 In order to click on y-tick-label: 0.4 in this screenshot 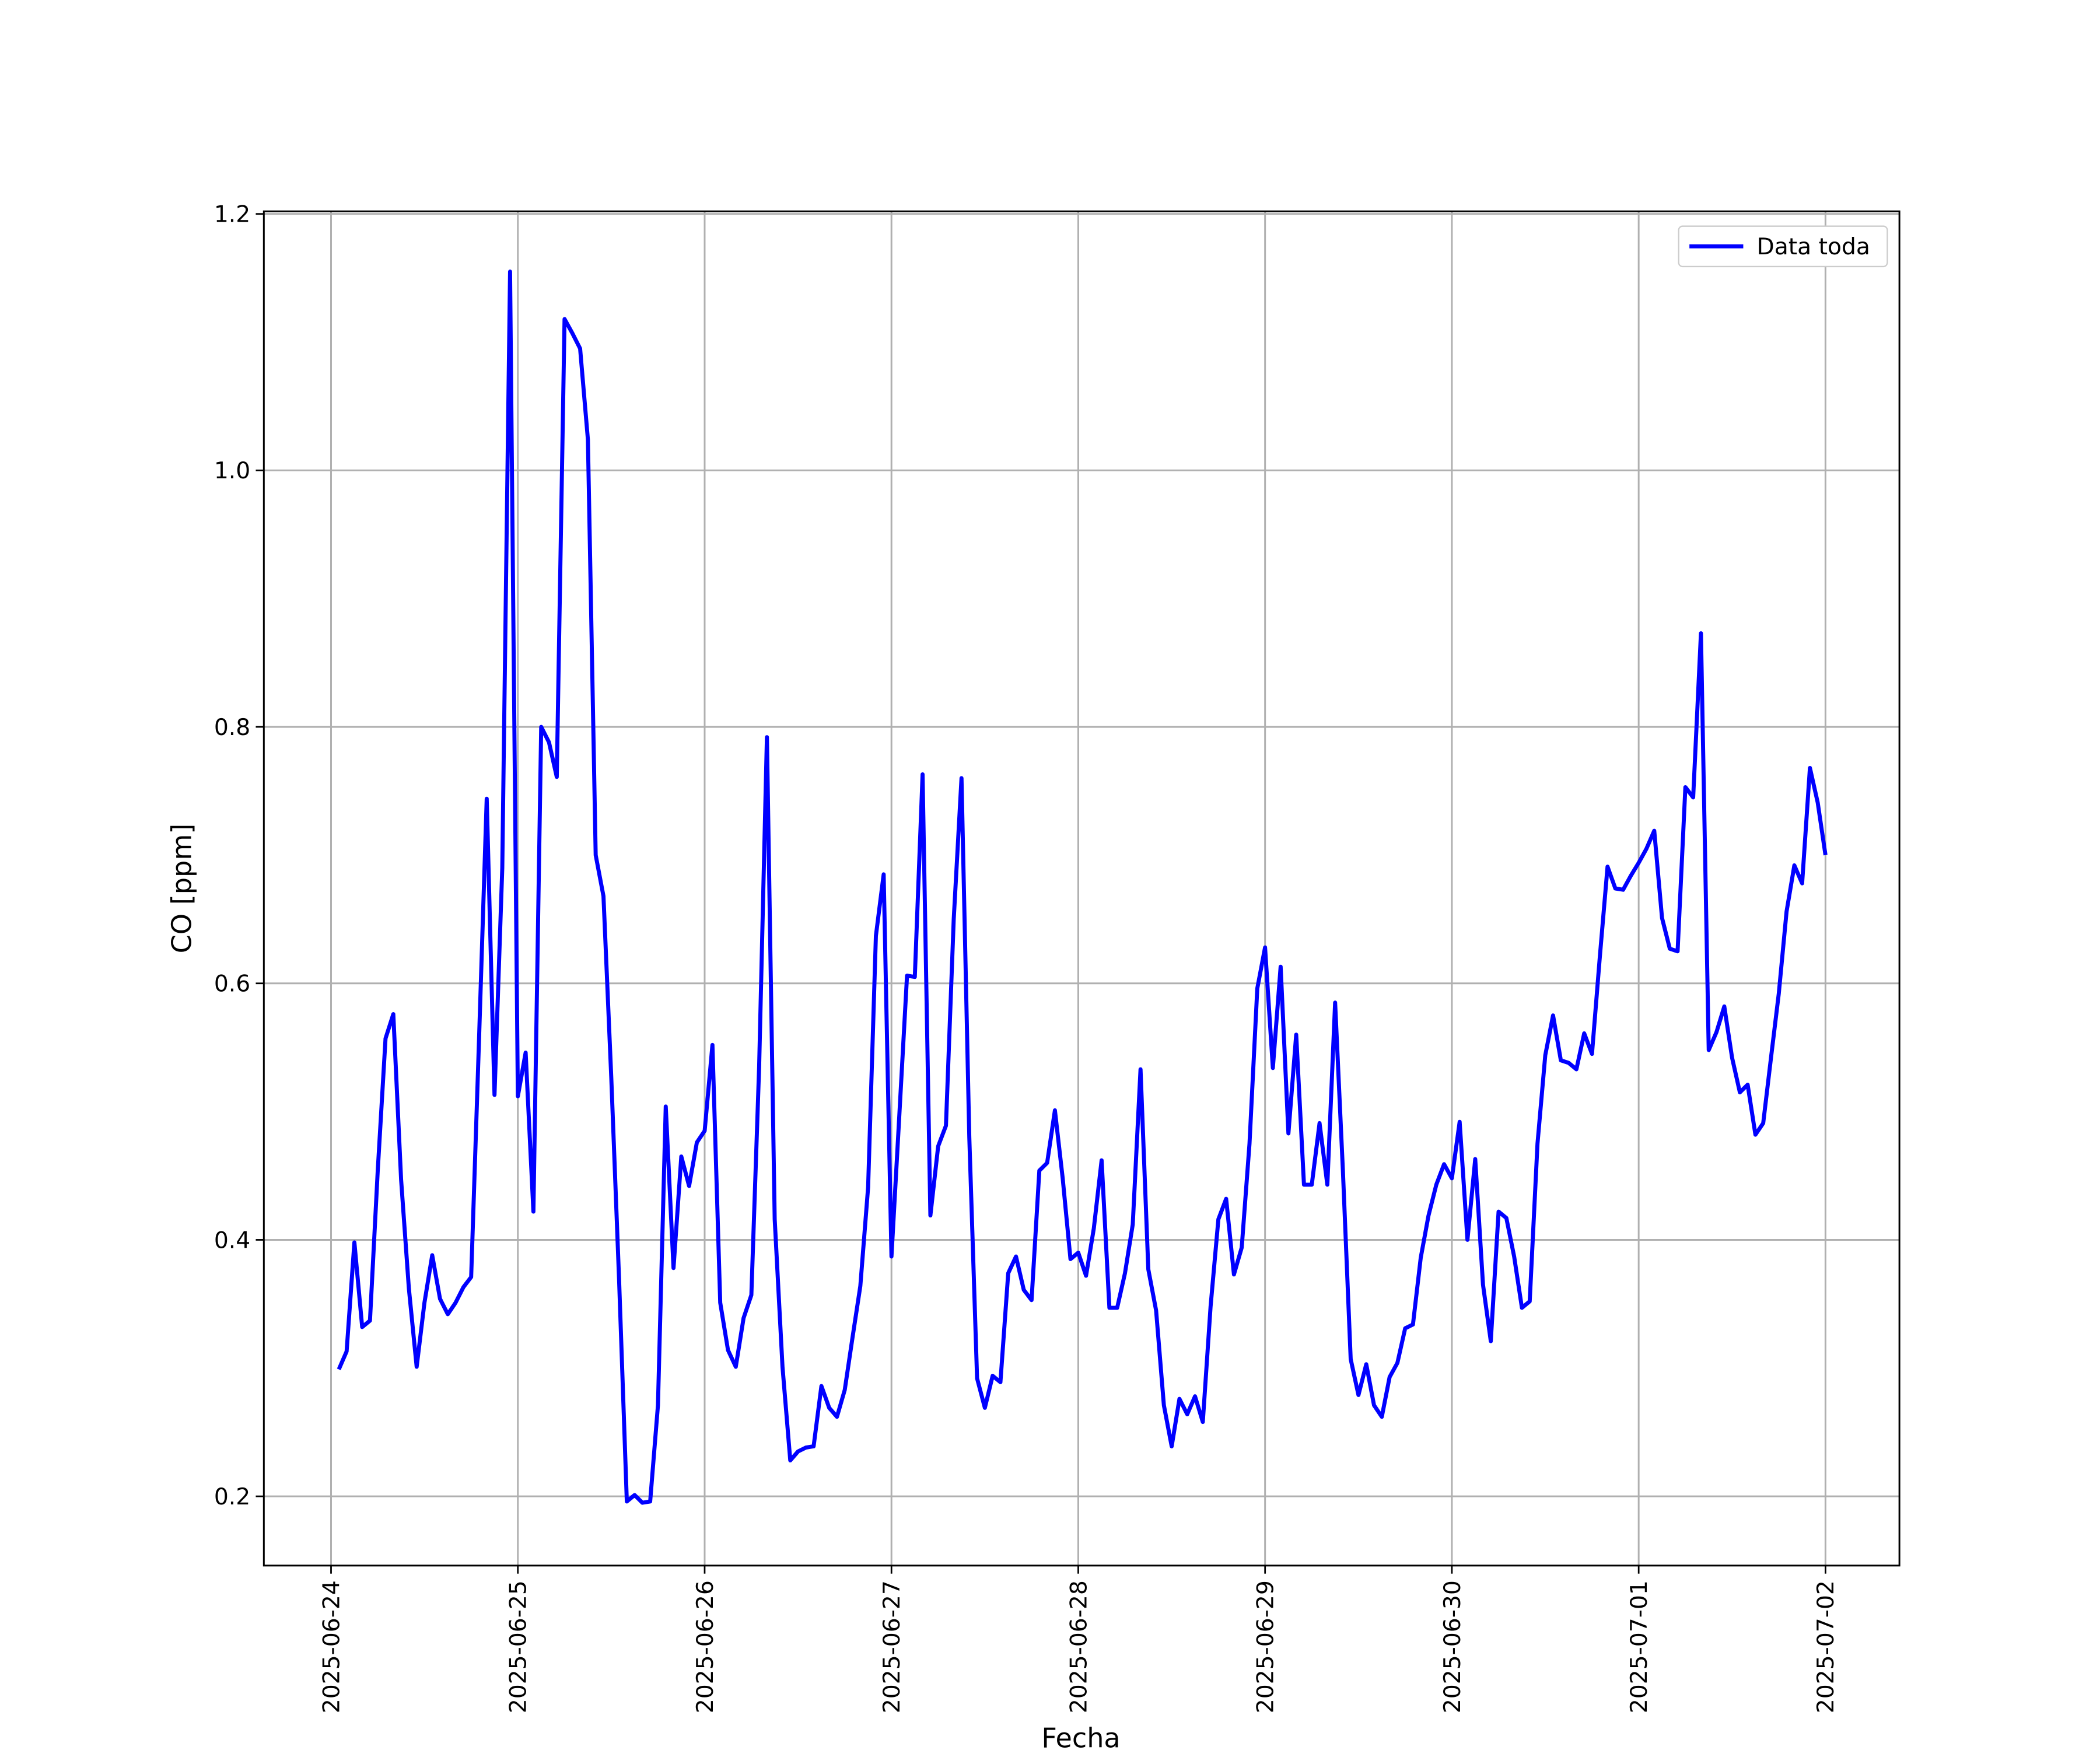, I will do `click(232, 1240)`.